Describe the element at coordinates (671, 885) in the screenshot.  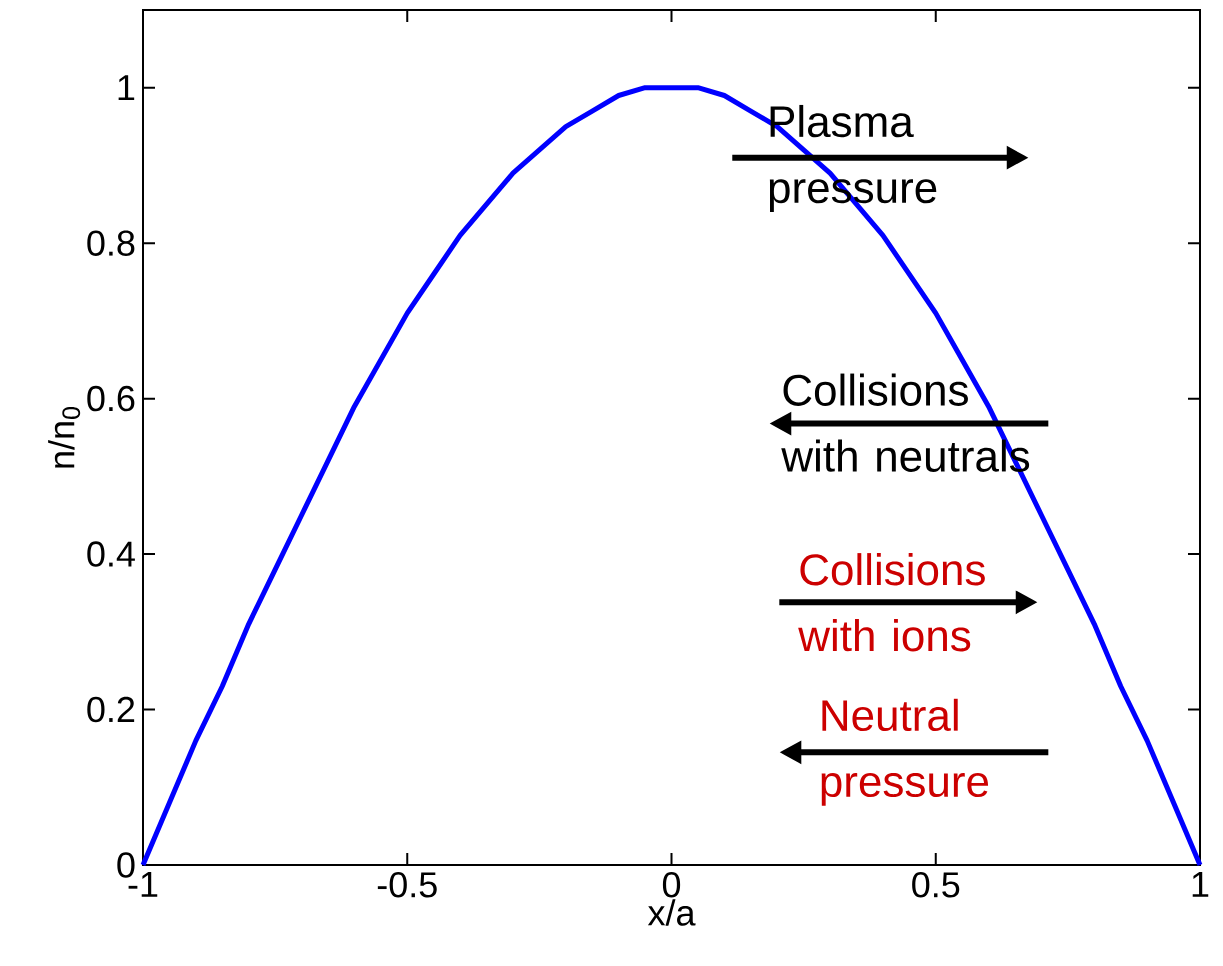
I see `x-tick-label: 0` at that location.